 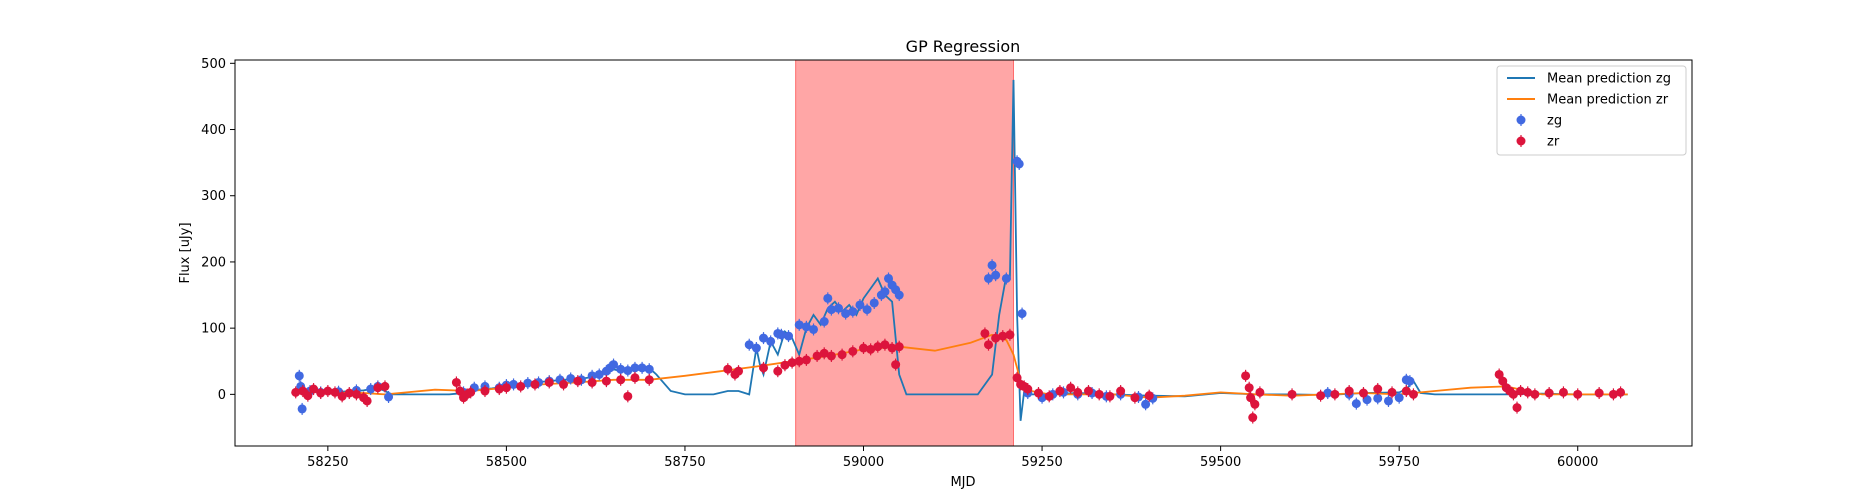 What do you see at coordinates (684, 462) in the screenshot?
I see `x-tick-label: 58750` at bounding box center [684, 462].